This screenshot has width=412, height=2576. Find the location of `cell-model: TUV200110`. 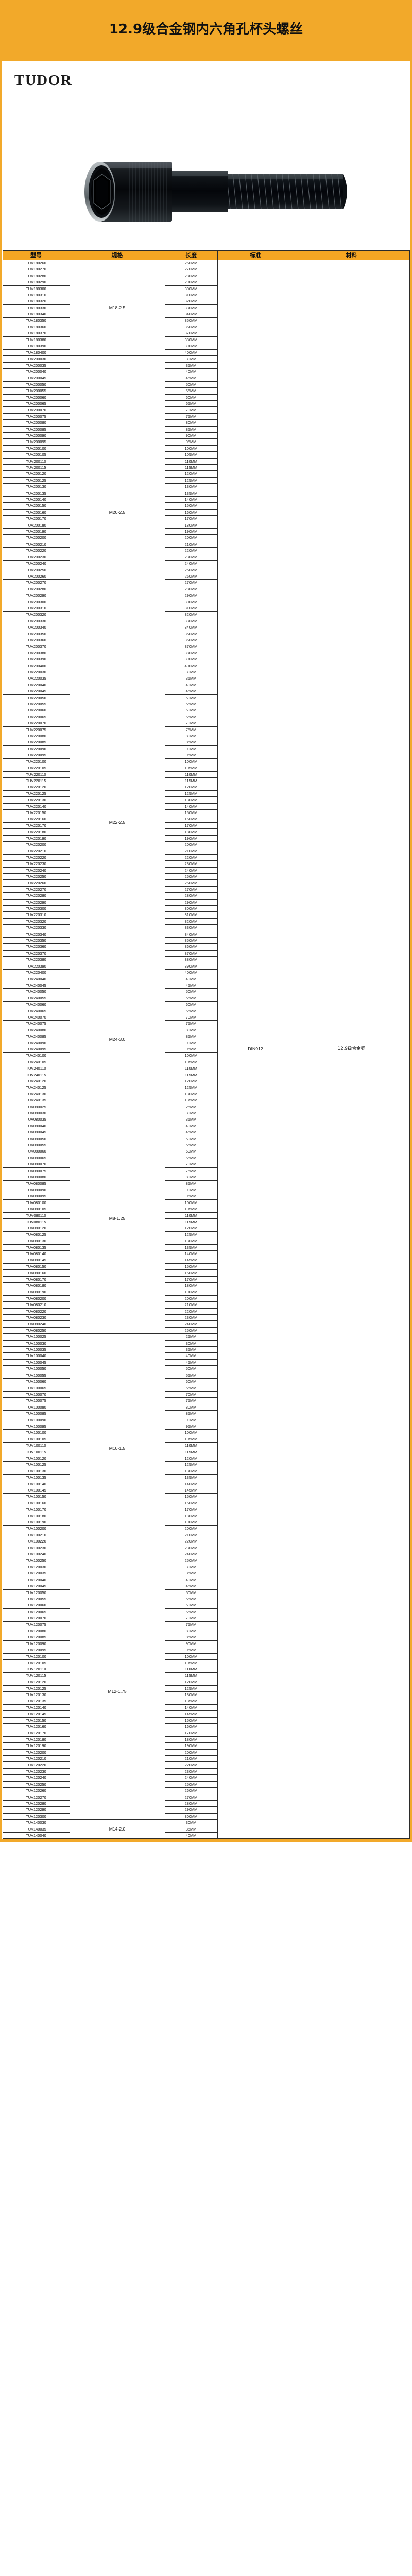

cell-model: TUV200110 is located at coordinates (36, 461).